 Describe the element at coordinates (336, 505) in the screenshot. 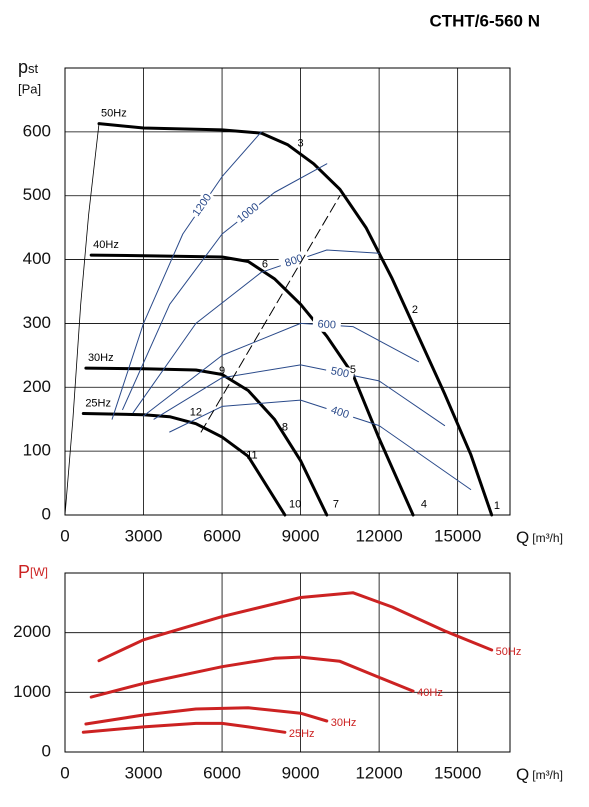

I see `point-label: 7` at that location.